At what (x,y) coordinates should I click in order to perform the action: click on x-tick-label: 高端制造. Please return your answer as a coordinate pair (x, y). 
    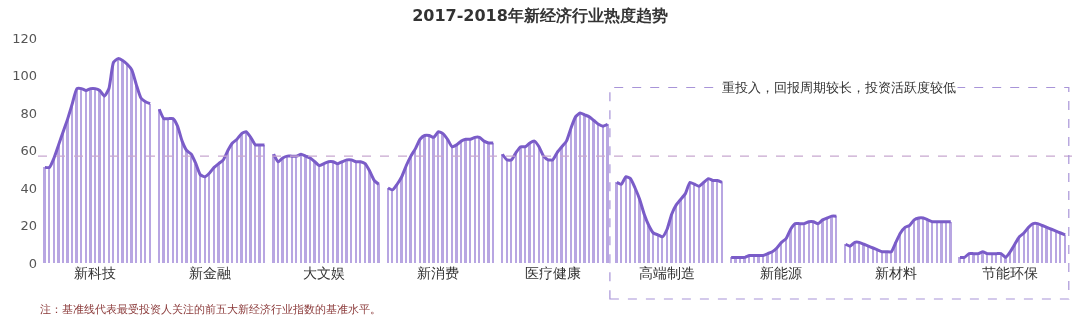
    Looking at the image, I should click on (667, 273).